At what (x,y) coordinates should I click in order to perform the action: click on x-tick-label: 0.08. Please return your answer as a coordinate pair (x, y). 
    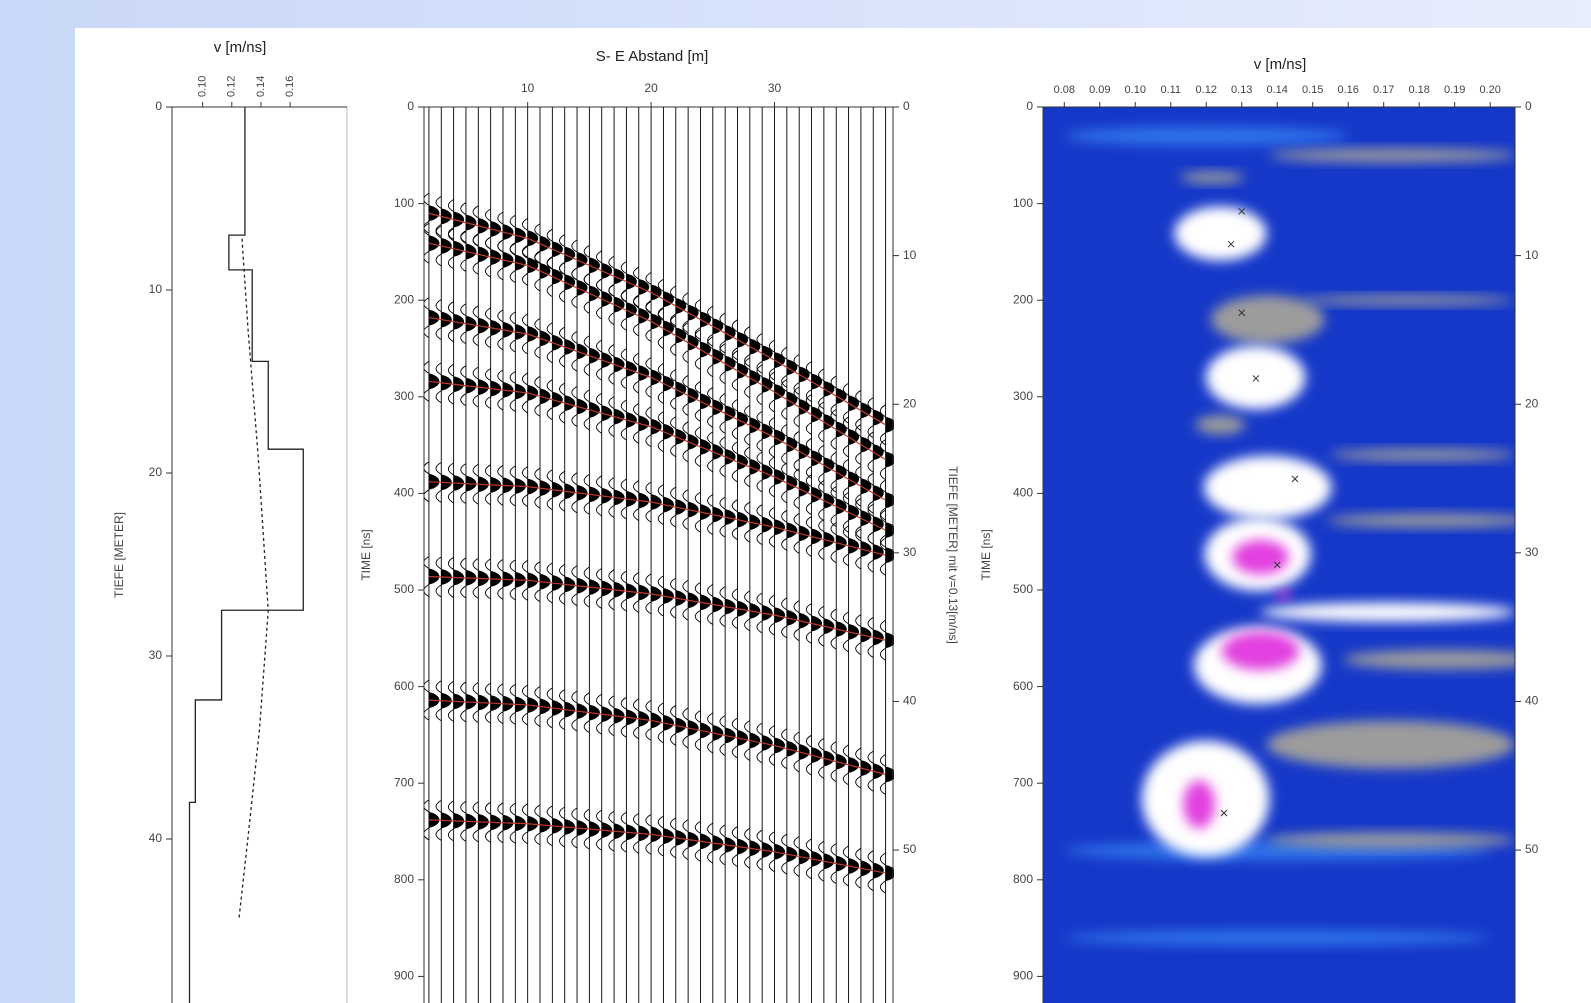
    Looking at the image, I should click on (1064, 90).